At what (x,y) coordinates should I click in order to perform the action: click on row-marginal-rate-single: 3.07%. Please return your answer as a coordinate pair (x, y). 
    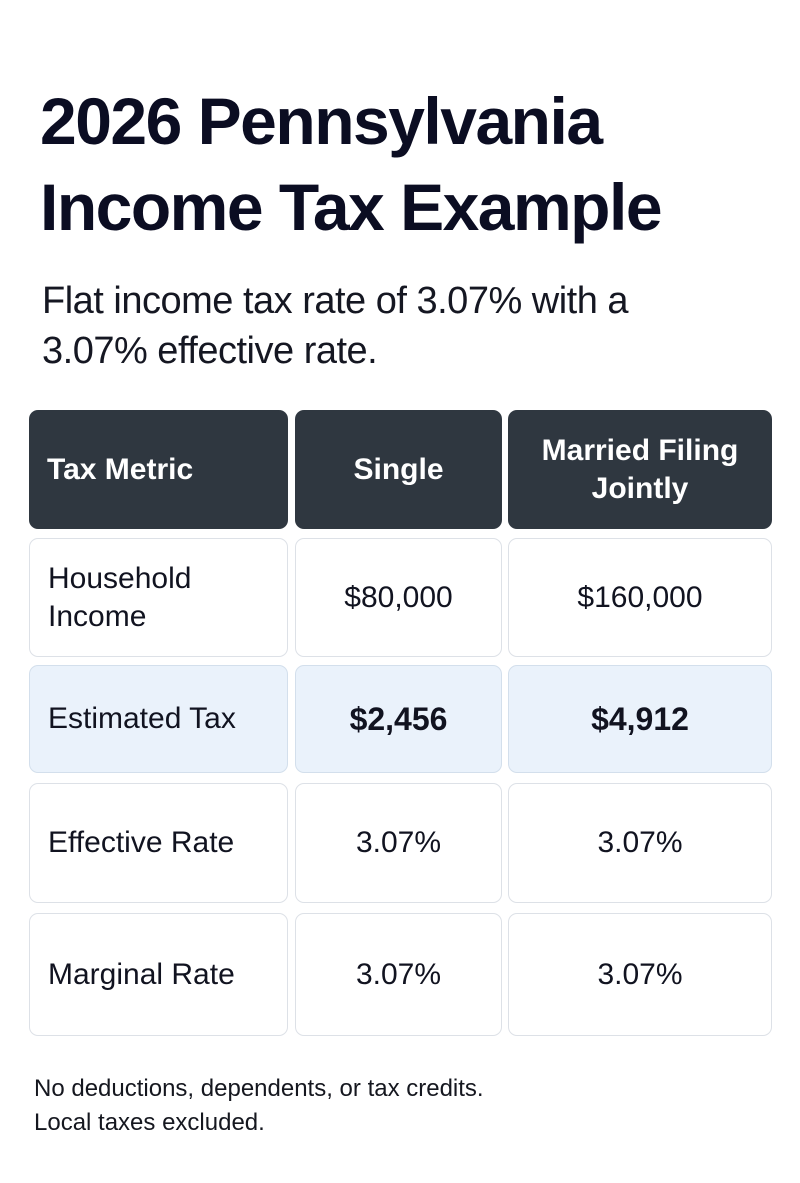
    Looking at the image, I should click on (398, 974).